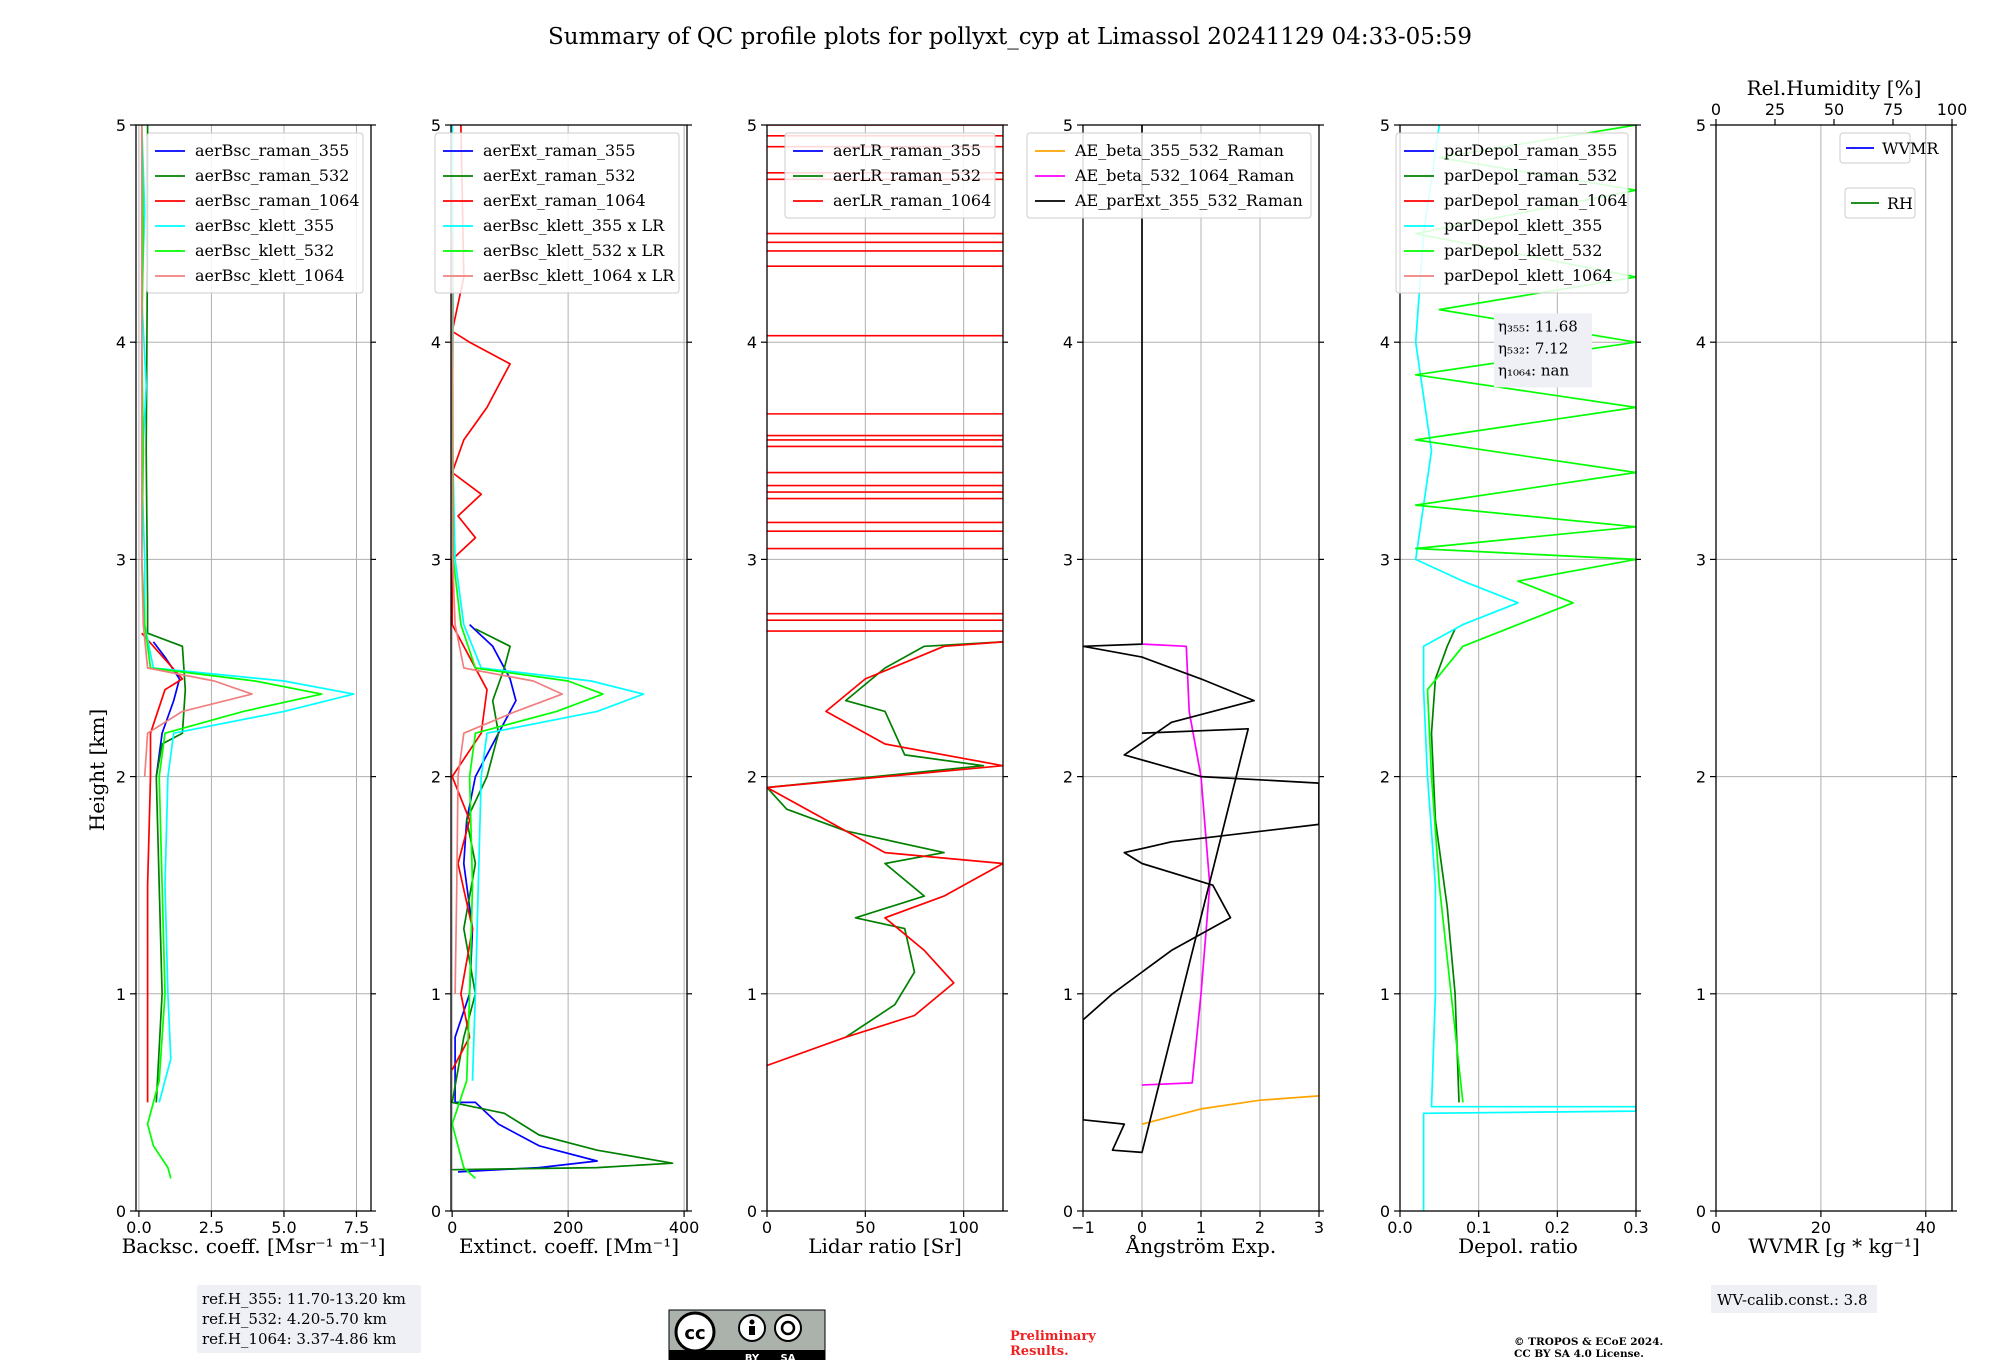 The height and width of the screenshot is (1360, 2000). Describe the element at coordinates (963, 1227) in the screenshot. I see `xtick-label: 100` at that location.